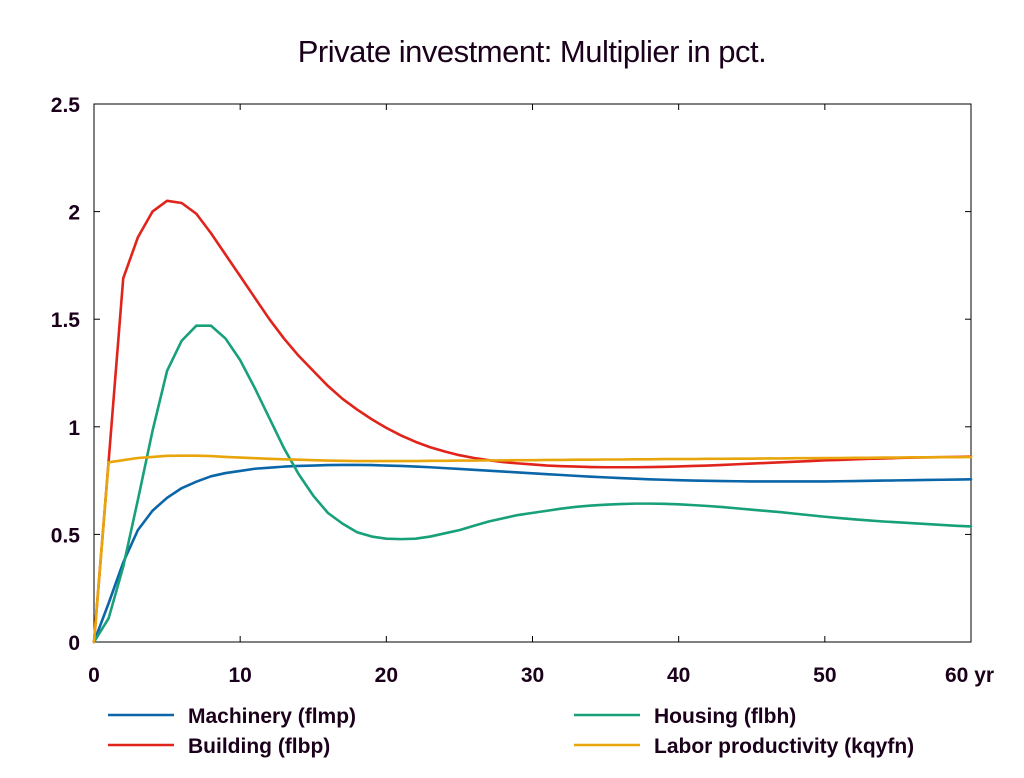  What do you see at coordinates (66, 320) in the screenshot?
I see `y-tick-label: 1.5` at bounding box center [66, 320].